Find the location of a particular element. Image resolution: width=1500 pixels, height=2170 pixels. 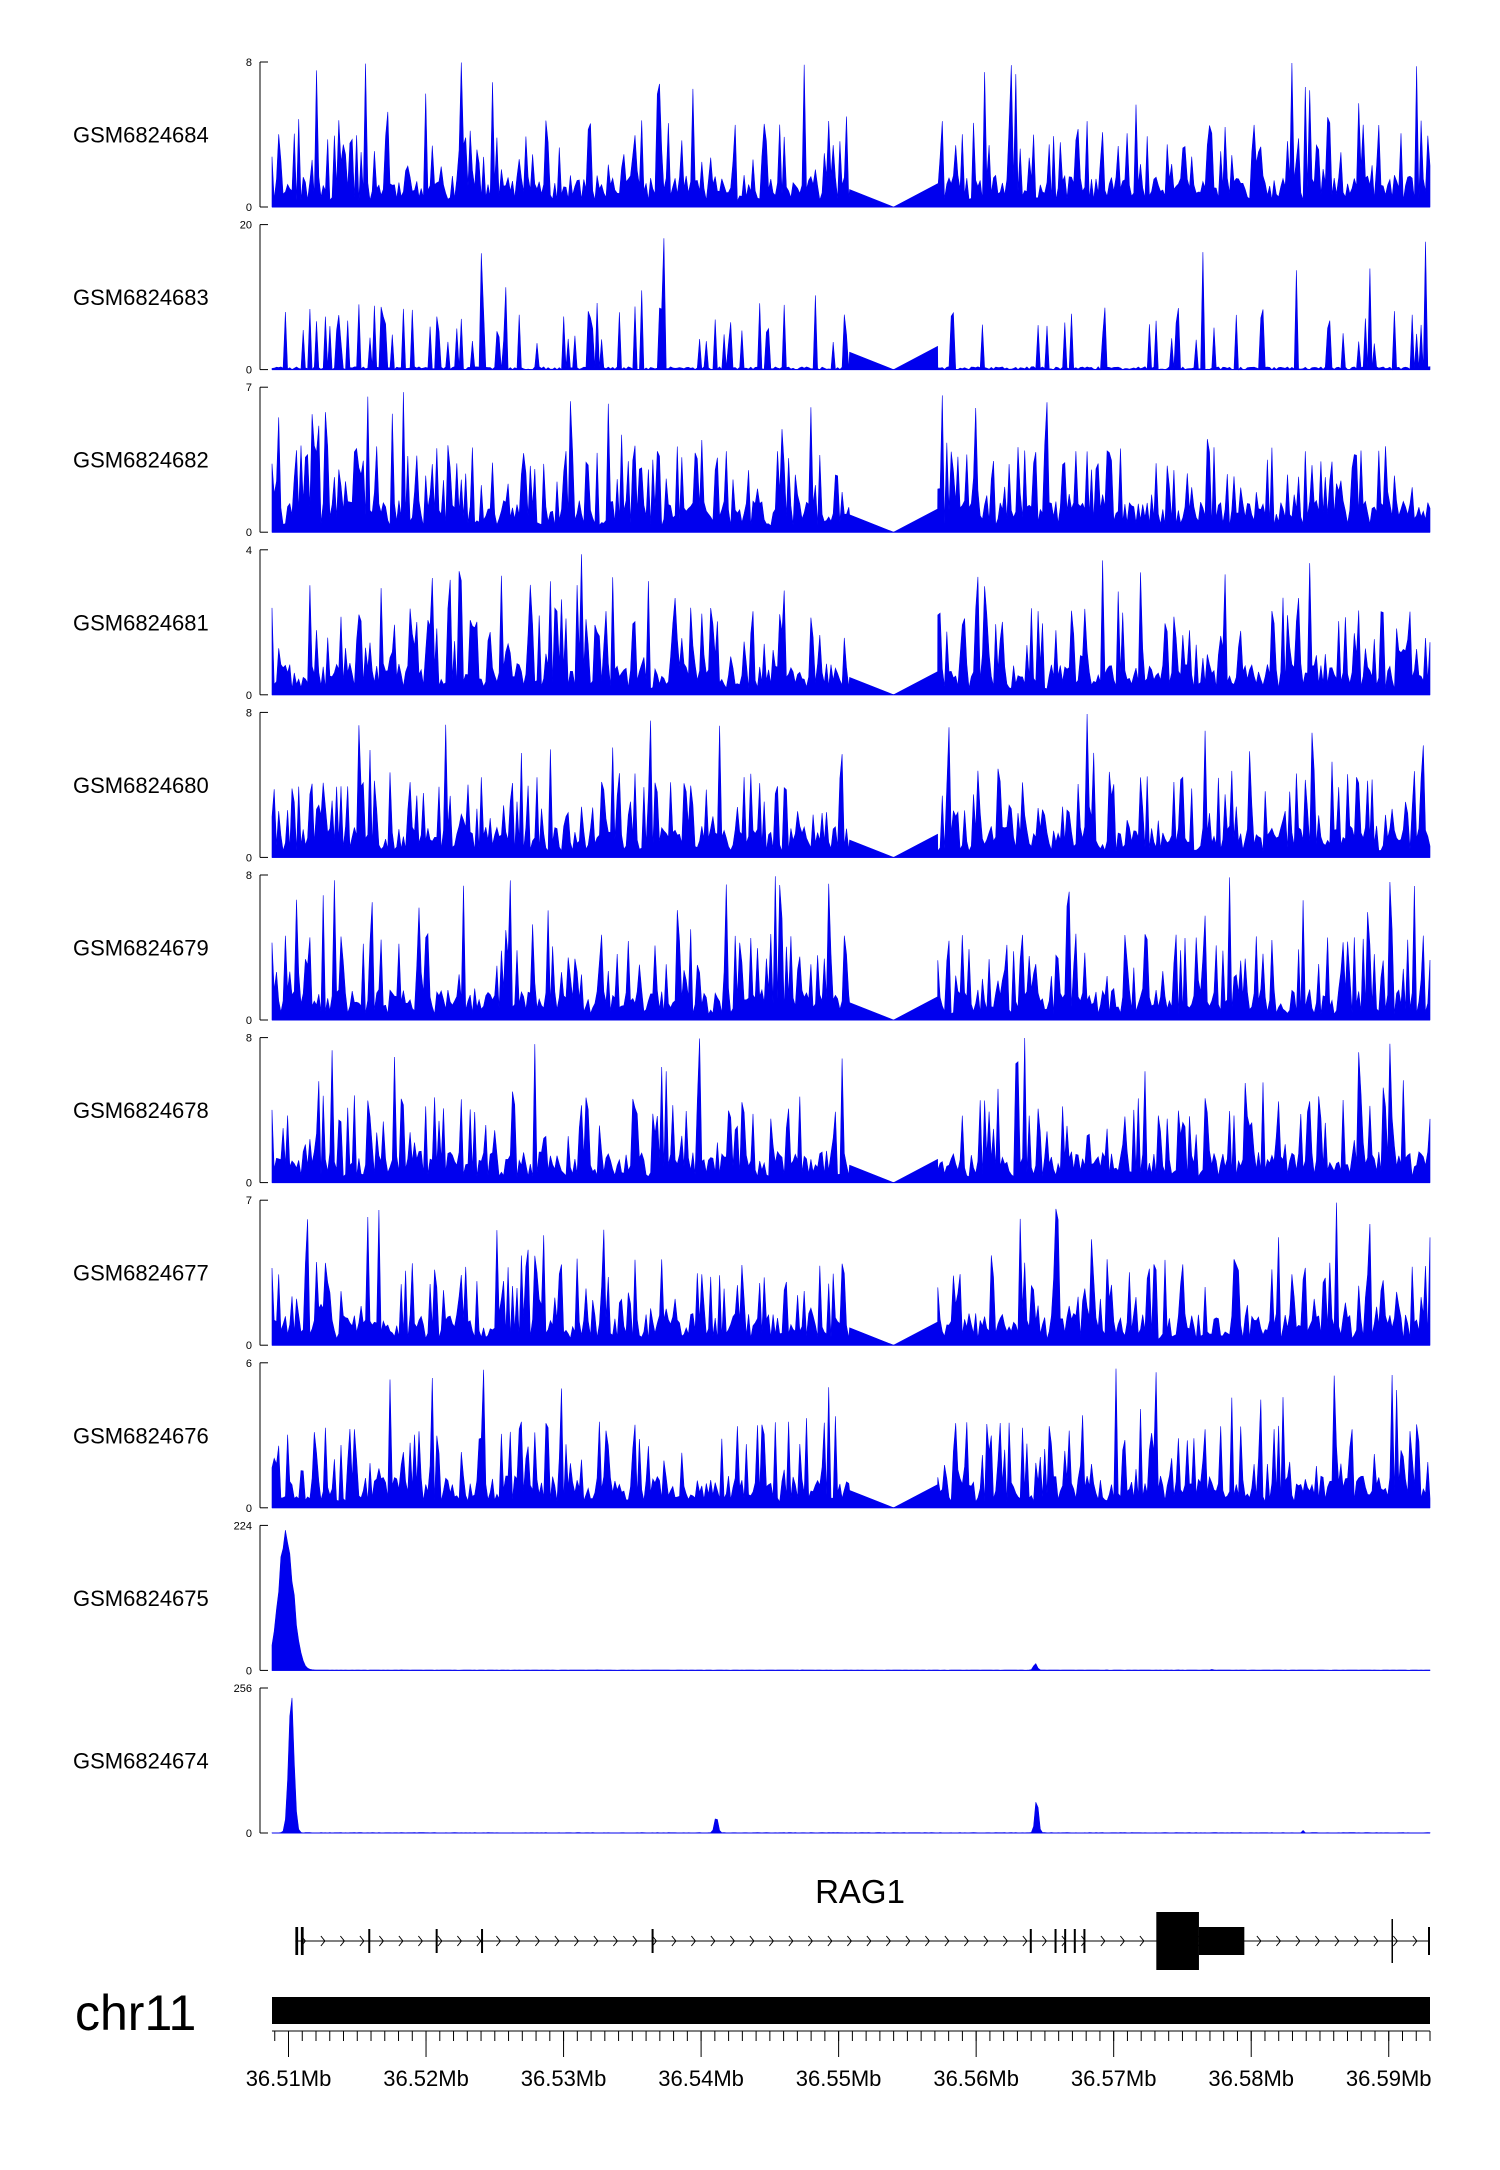

track-GSM6824683: GSM6824683 20 0 is located at coordinates (752, 298).